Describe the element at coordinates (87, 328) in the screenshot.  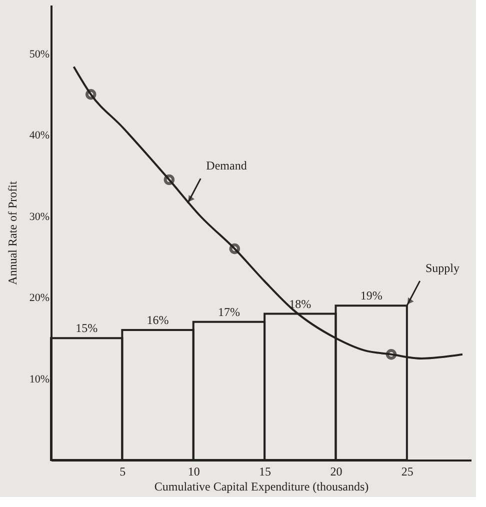
I see `data-label: 15%` at that location.